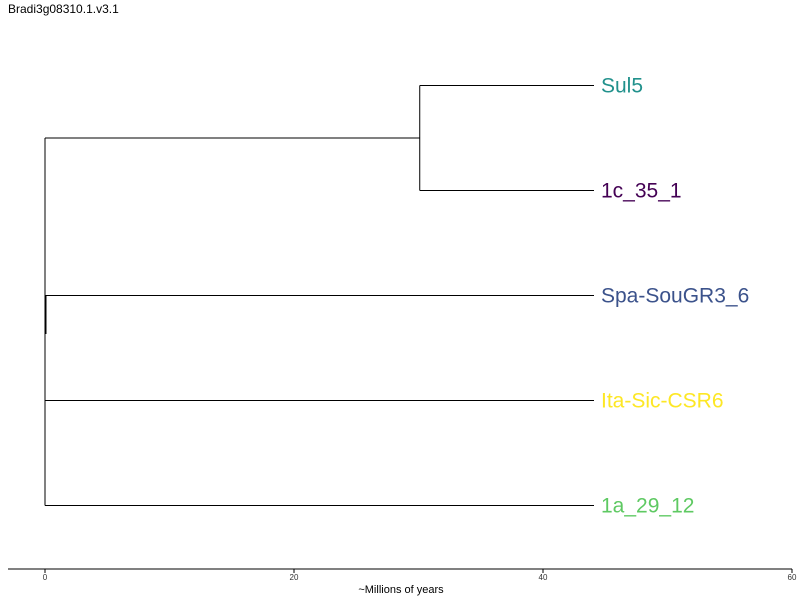  What do you see at coordinates (420, 575) in the screenshot?
I see `x-axis-ticks: 0 20 40 60` at bounding box center [420, 575].